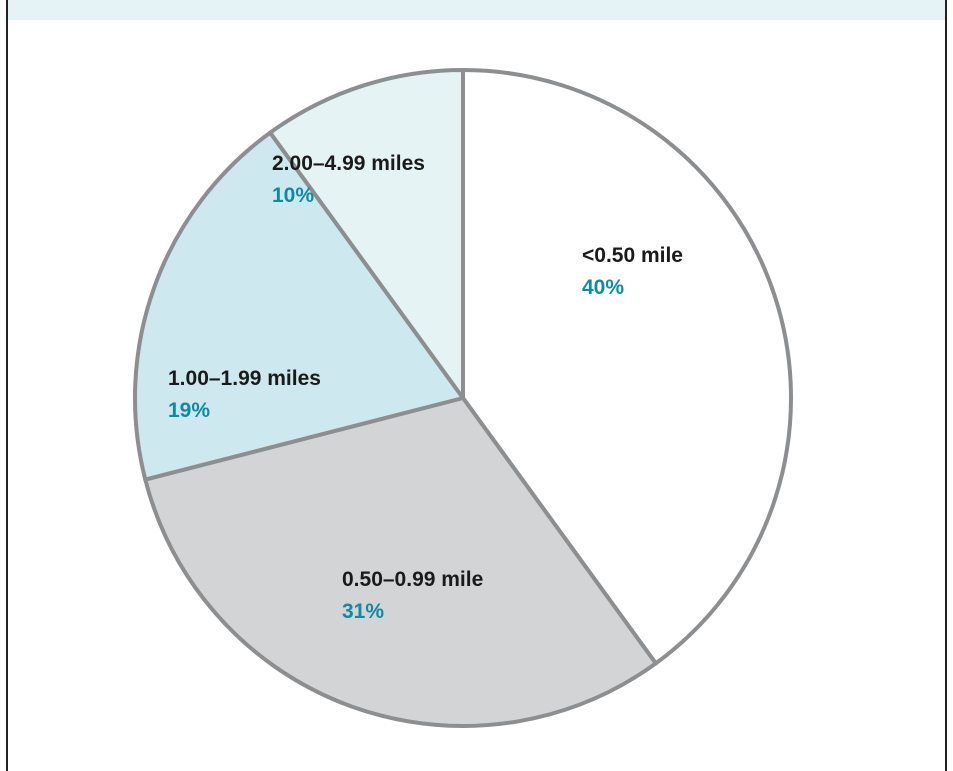 This screenshot has width=953, height=771. What do you see at coordinates (476, 10) in the screenshot?
I see `header-band` at bounding box center [476, 10].